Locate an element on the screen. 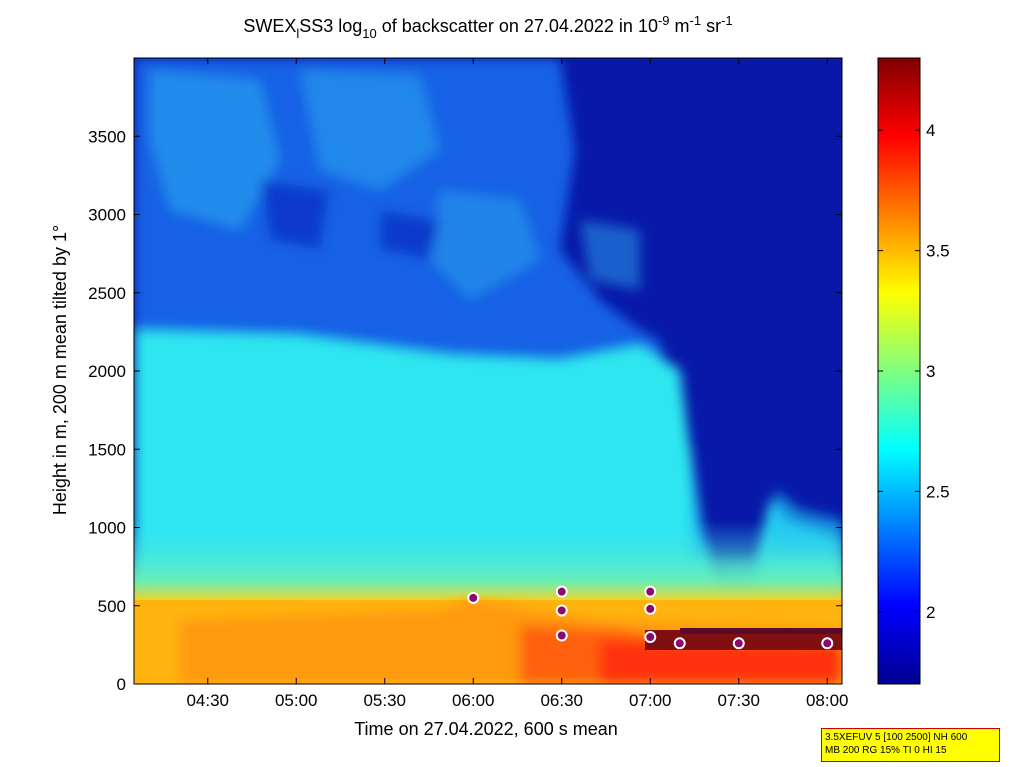 This screenshot has width=1023, height=767. colorbar-ticks: 2 2.5 3 3.5 4 is located at coordinates (914, 371).